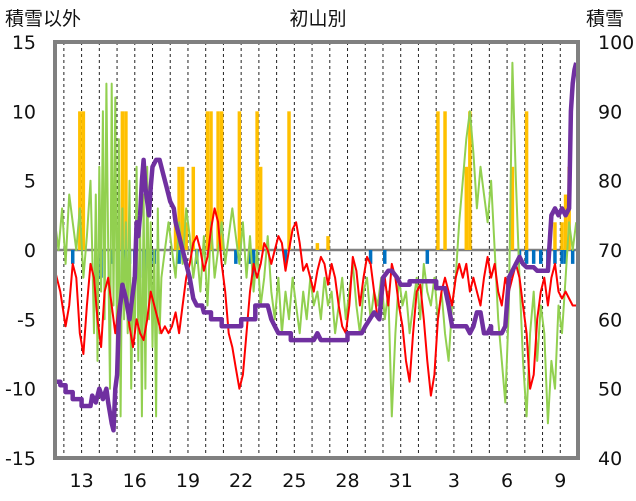 The image size is (636, 501). What do you see at coordinates (507, 481) in the screenshot?
I see `x-tick-label: 6` at bounding box center [507, 481].